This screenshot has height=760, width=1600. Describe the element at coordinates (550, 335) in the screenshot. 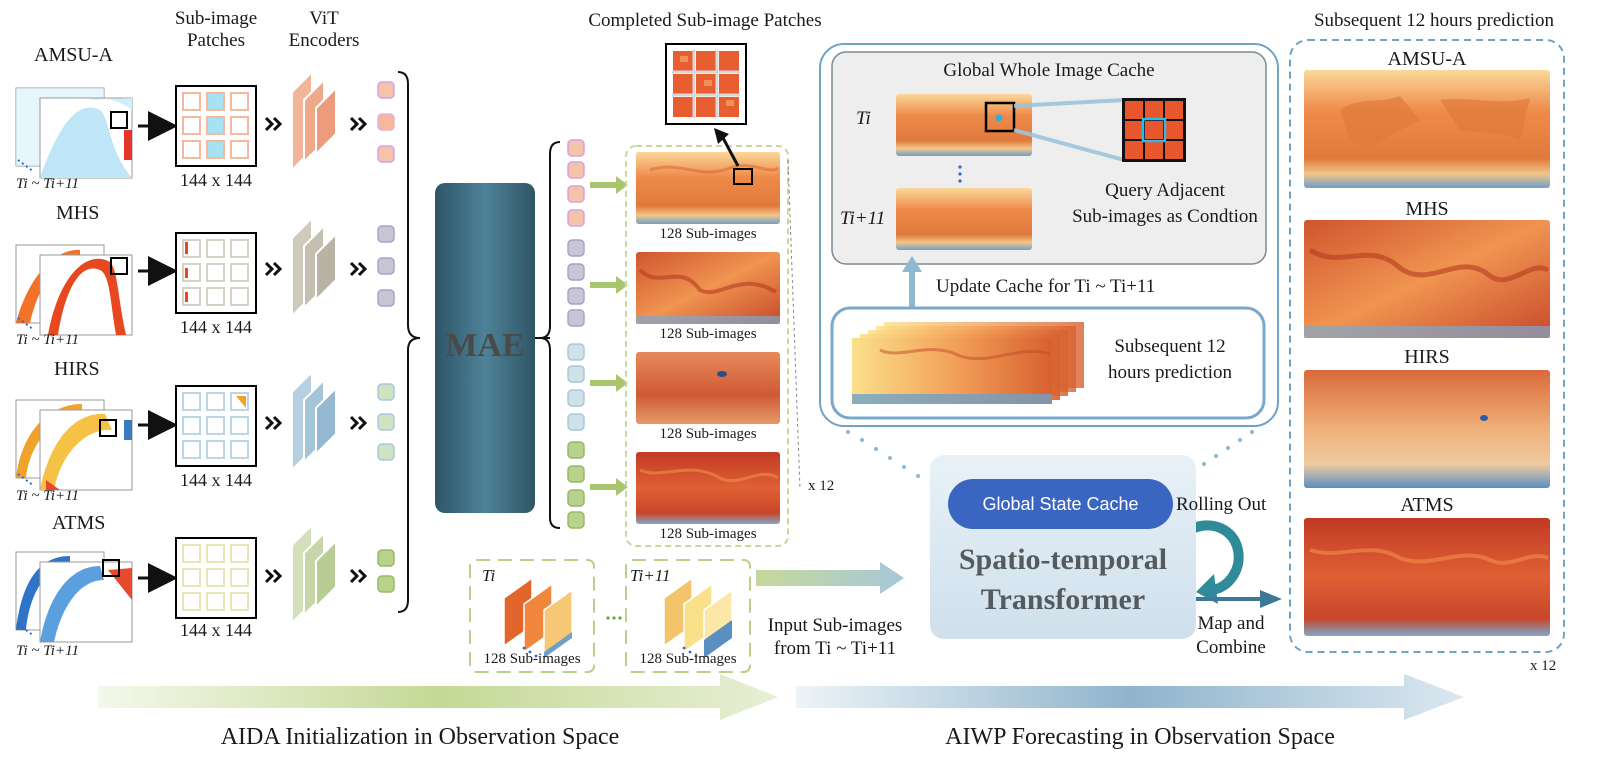

I see `right-brace` at that location.